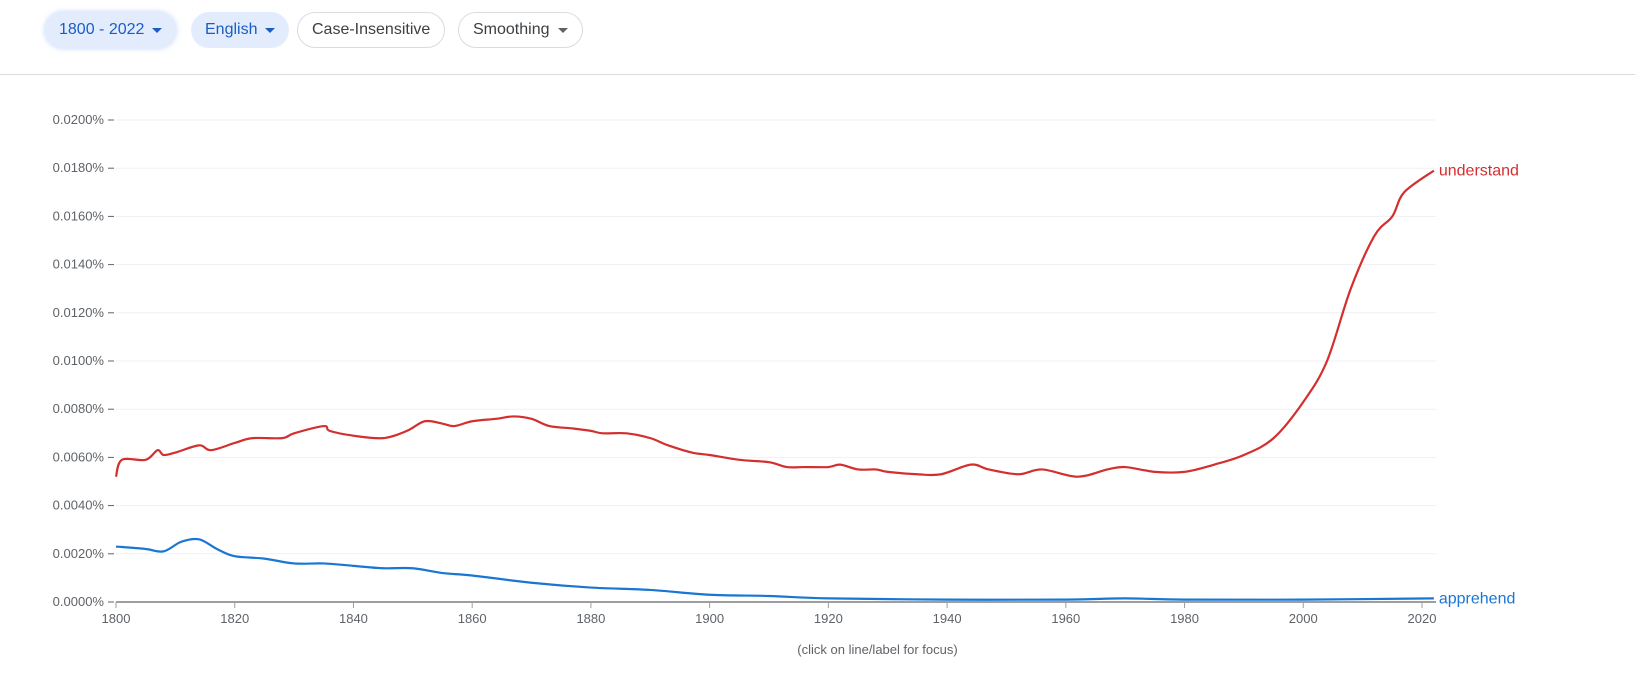 The height and width of the screenshot is (677, 1635). I want to click on language-label: English, so click(231, 29).